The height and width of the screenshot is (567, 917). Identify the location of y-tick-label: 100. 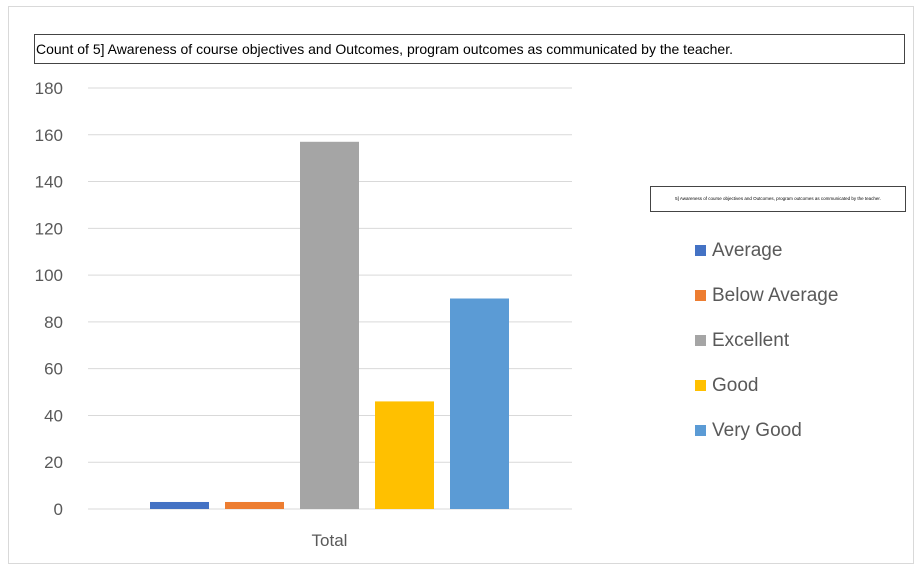
(49, 275).